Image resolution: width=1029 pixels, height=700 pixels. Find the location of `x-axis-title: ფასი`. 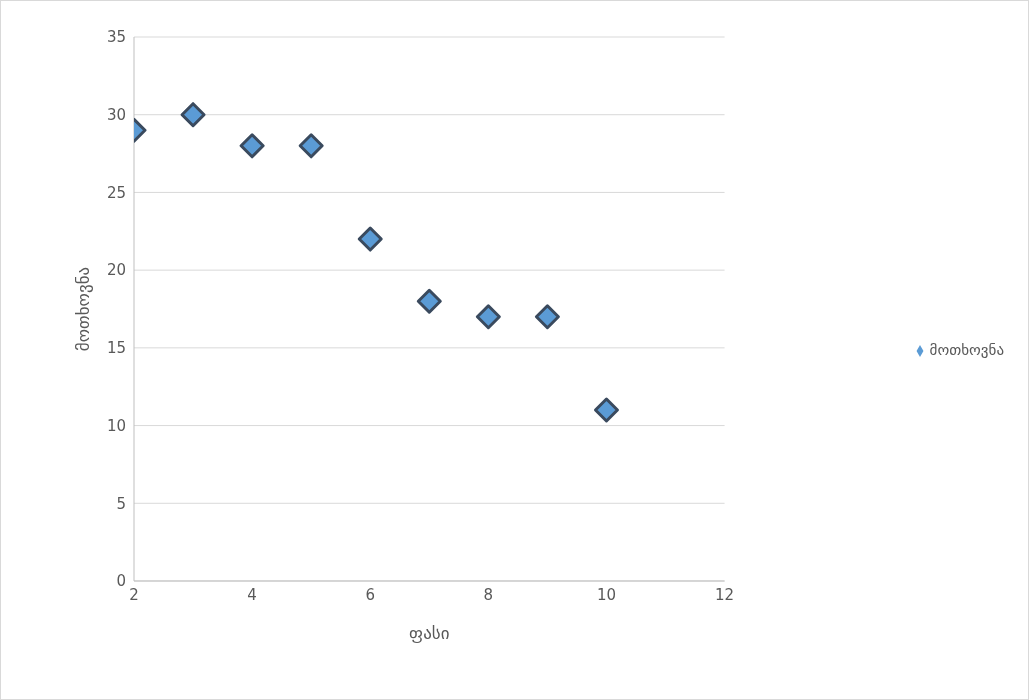

x-axis-title: ფასი is located at coordinates (429, 633).